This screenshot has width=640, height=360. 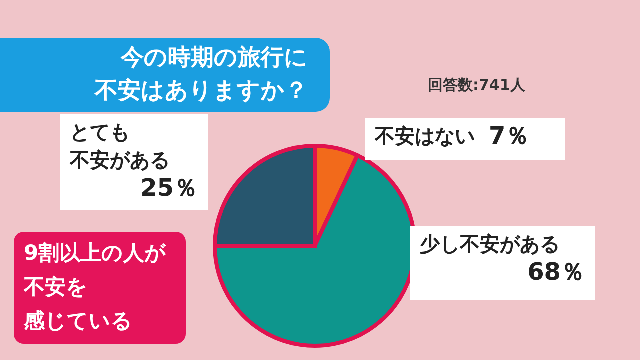 What do you see at coordinates (490, 244) in the screenshot?
I see `slice-label: 少し不安がある` at bounding box center [490, 244].